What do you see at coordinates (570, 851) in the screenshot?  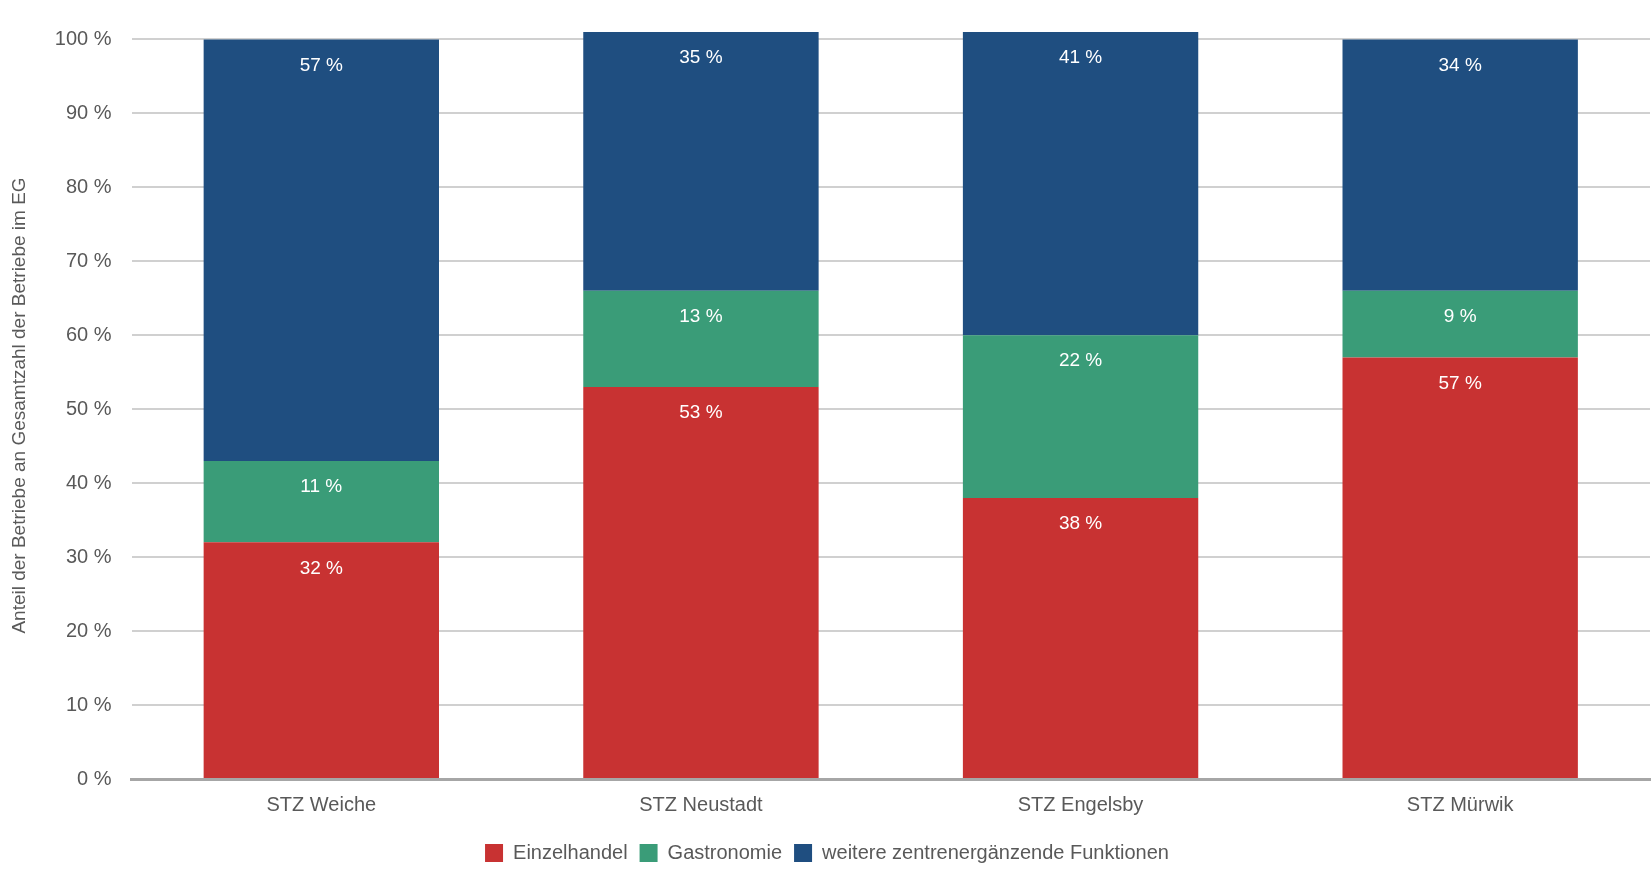 I see `legend-label: Einzelhandel` at bounding box center [570, 851].